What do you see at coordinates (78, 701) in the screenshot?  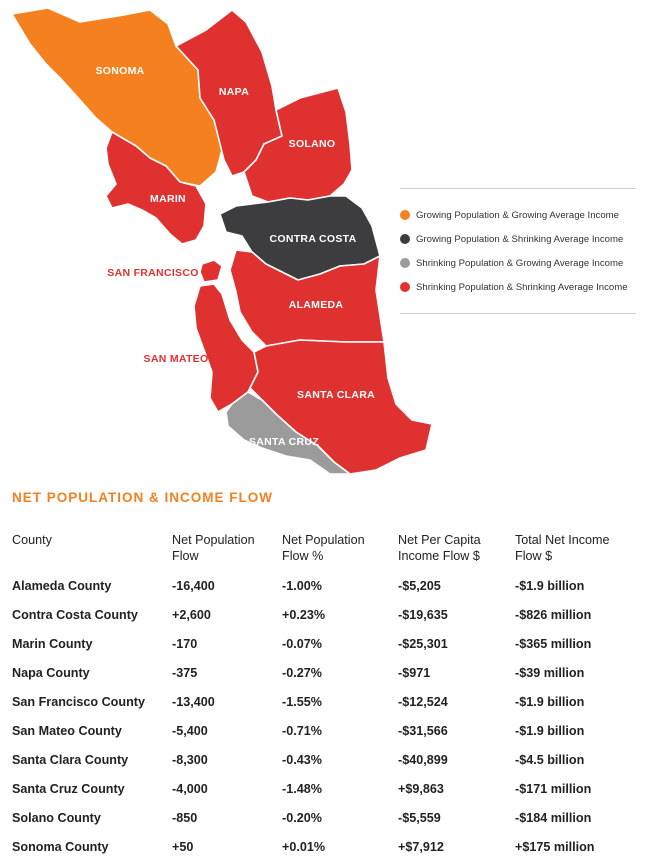 I see `county-name-cell: San Francisco County` at bounding box center [78, 701].